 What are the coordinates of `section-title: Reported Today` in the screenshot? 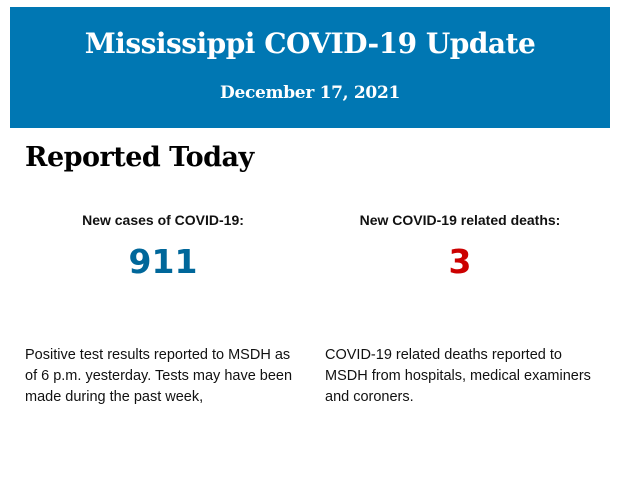 It's located at (139, 157).